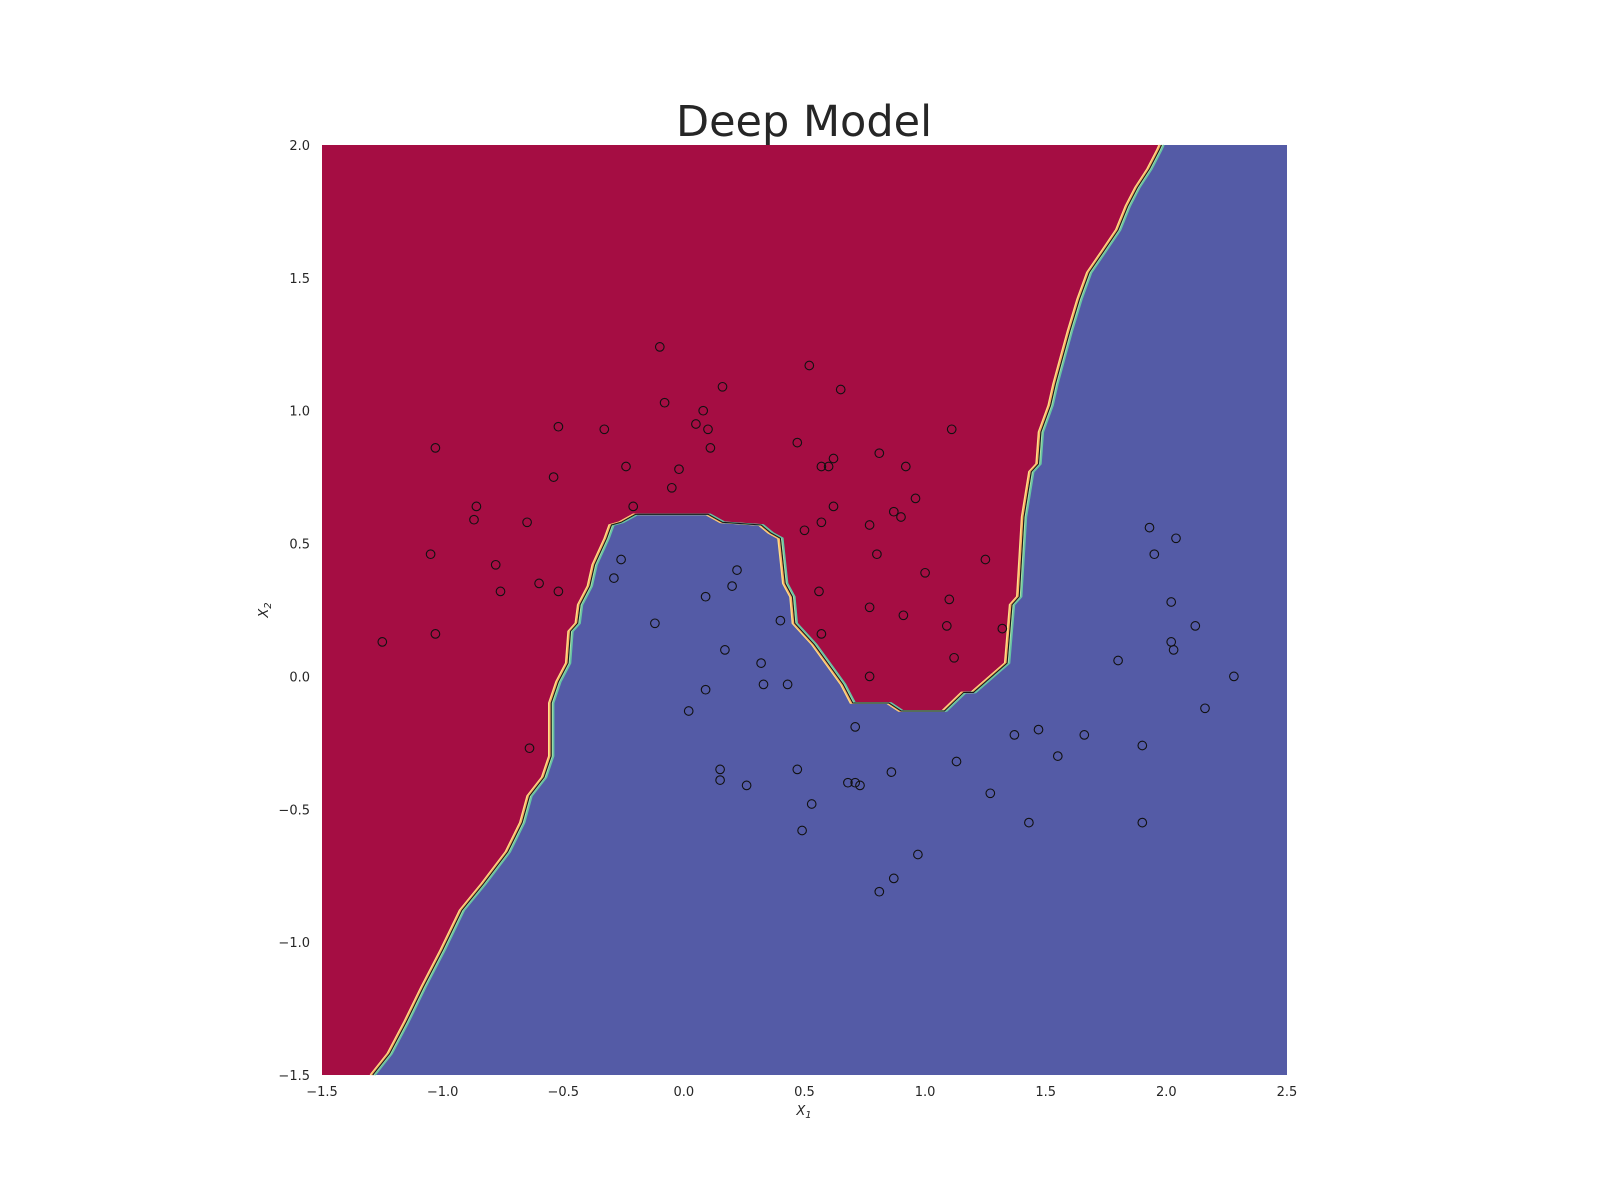 This screenshot has width=1600, height=1200. I want to click on chart-title: Deep Model, so click(804, 122).